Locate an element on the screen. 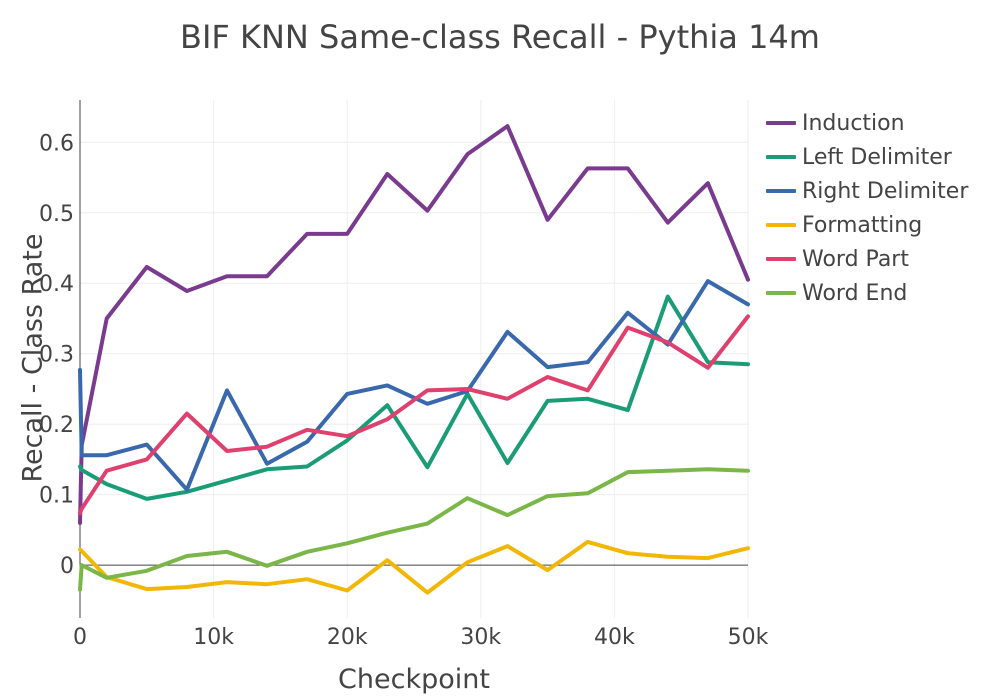 The height and width of the screenshot is (700, 1000). x-tick-label: 50k is located at coordinates (748, 637).